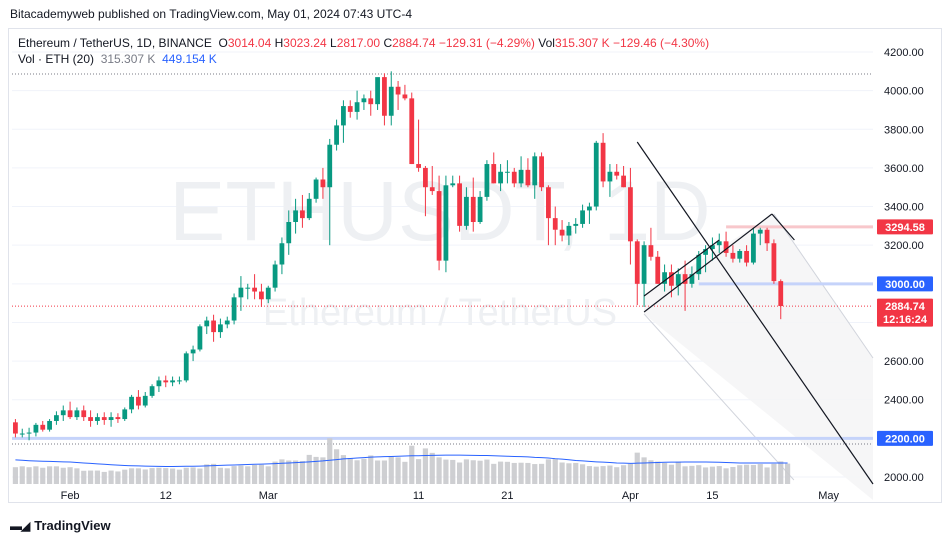  I want to click on watermark-name: Ethereum / TetherUS, so click(440, 313).